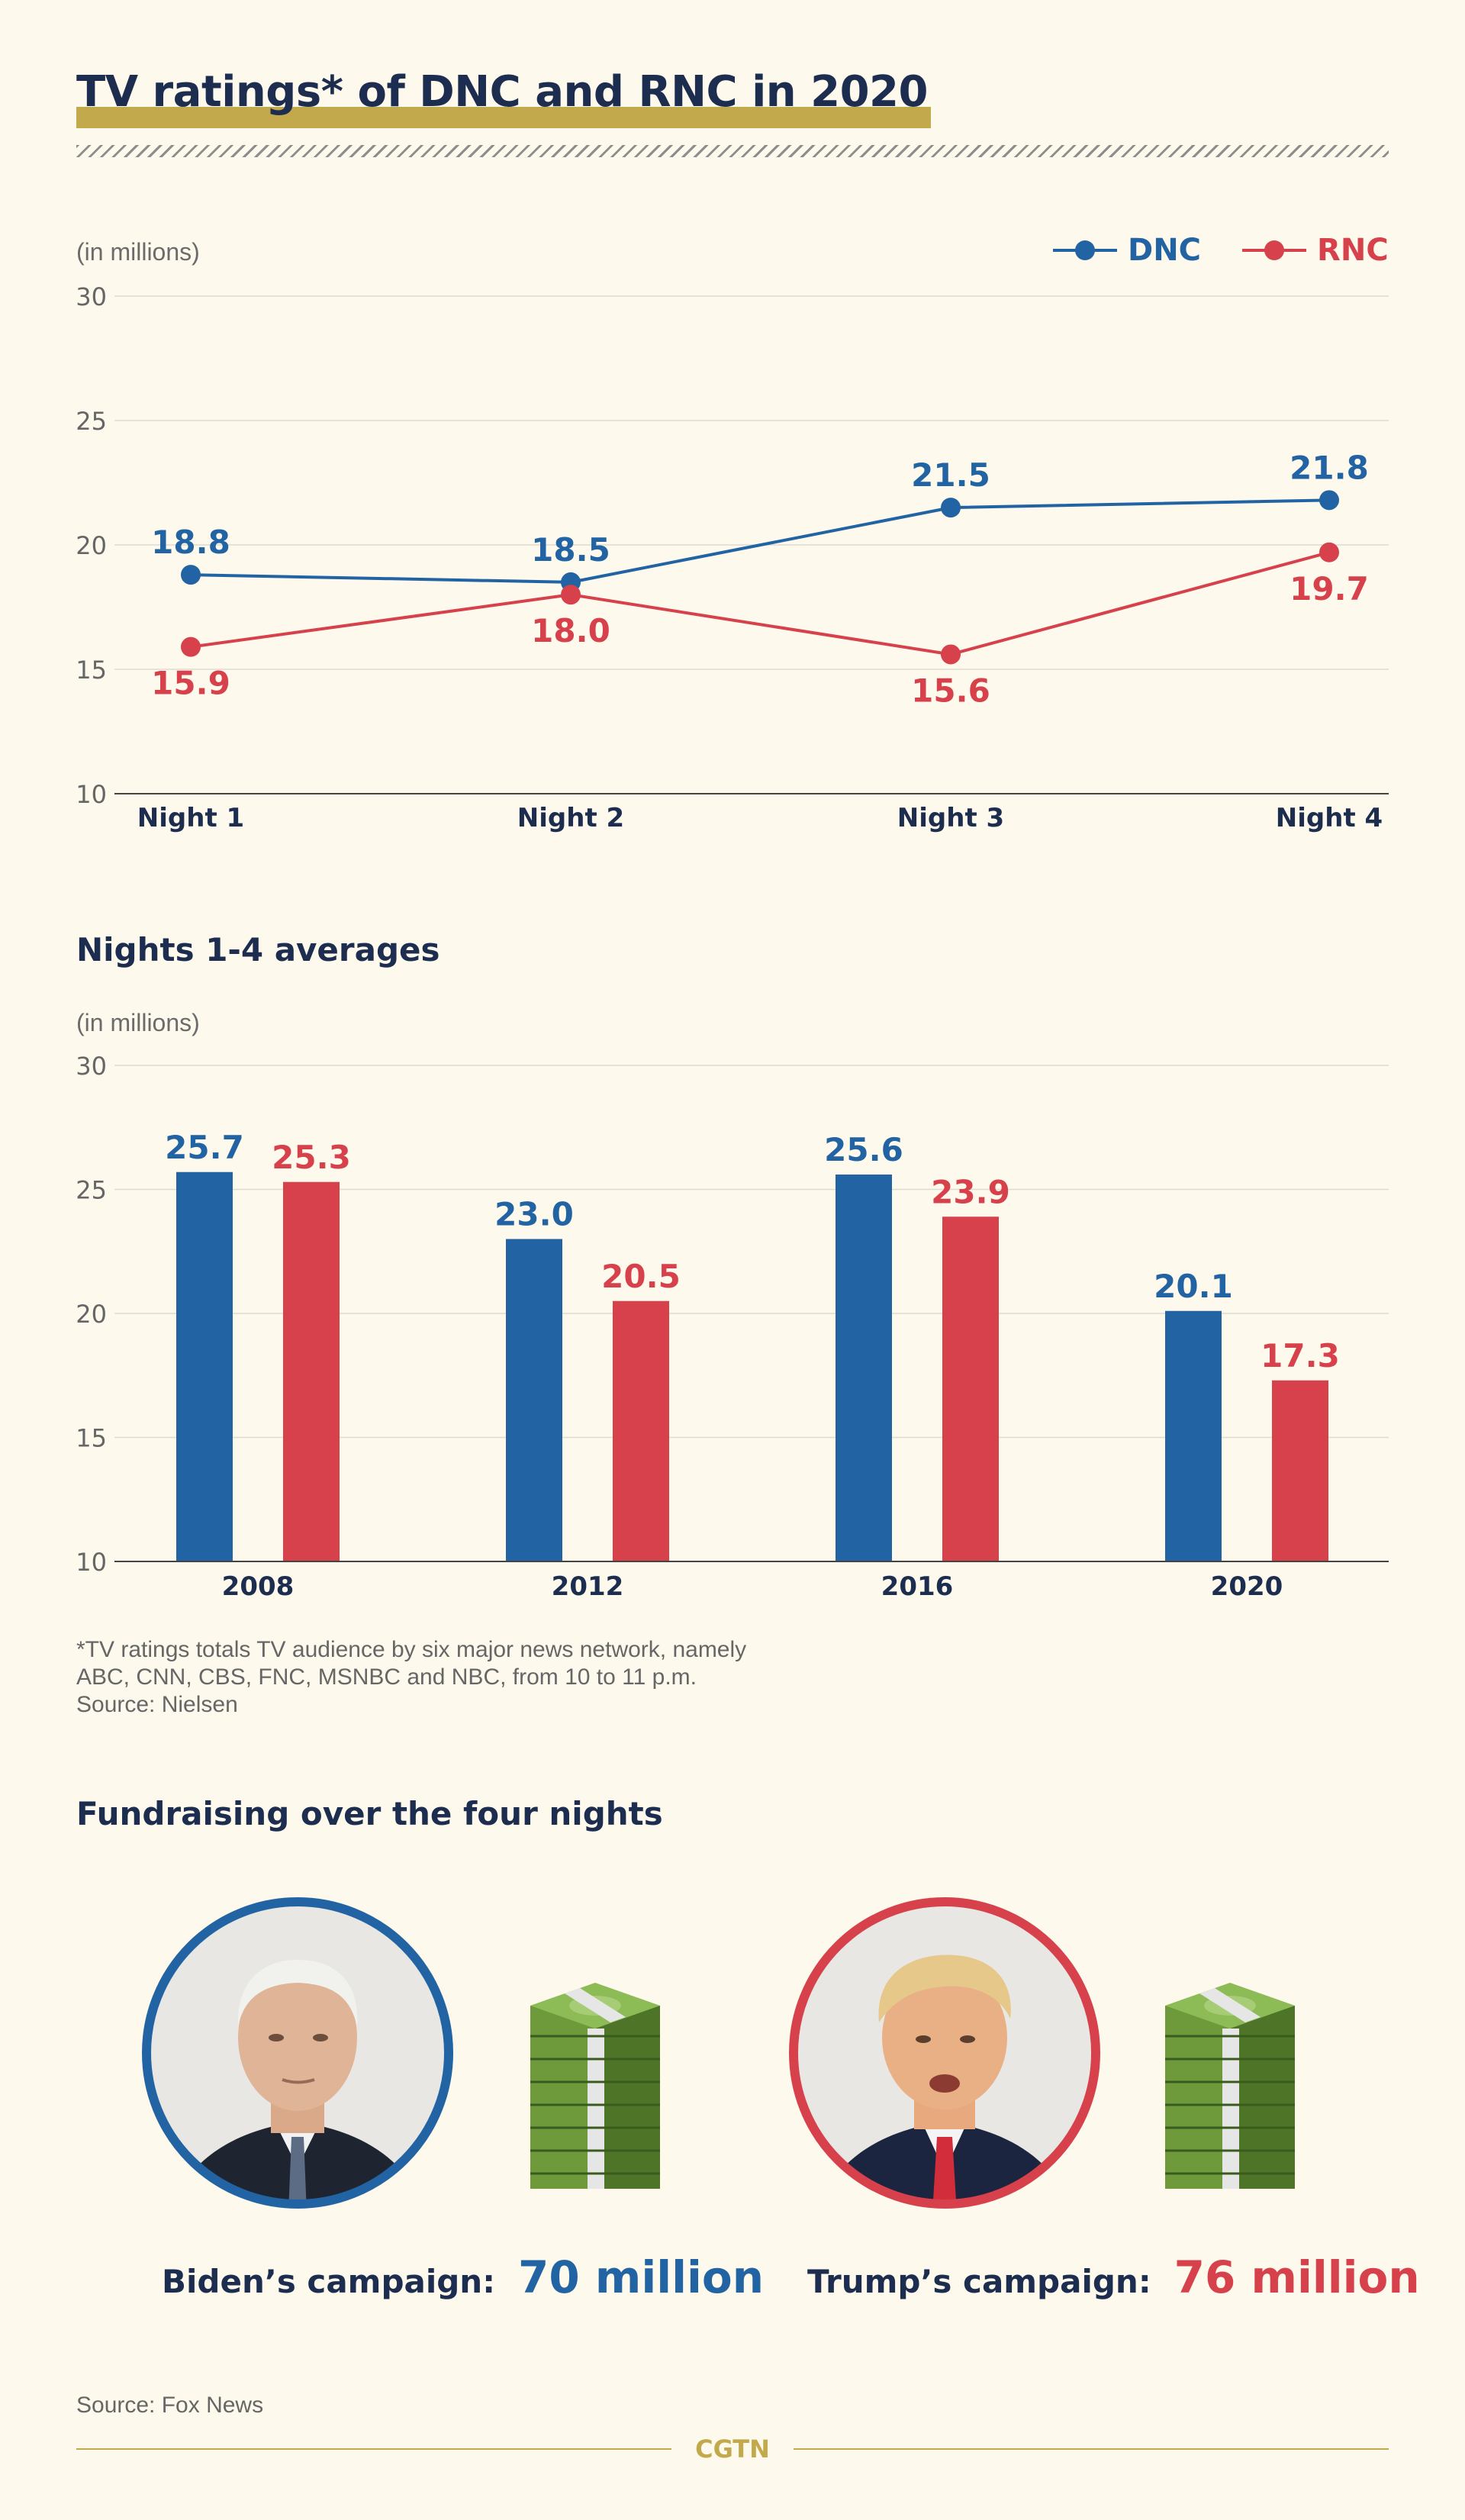 Image resolution: width=1465 pixels, height=2520 pixels. I want to click on bar-label-dnc: 23.0, so click(534, 1214).